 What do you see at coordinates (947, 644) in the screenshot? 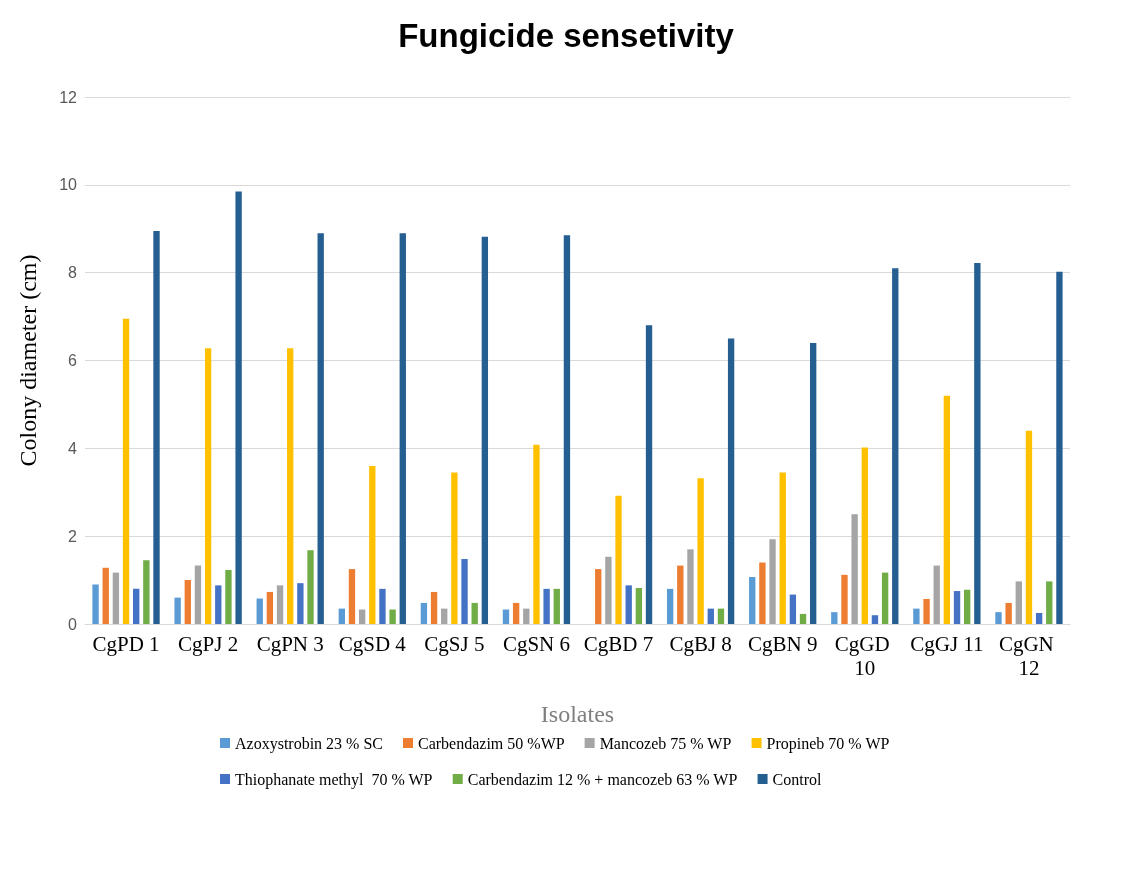
I see `x-tick-label: CgGJ 11` at bounding box center [947, 644].